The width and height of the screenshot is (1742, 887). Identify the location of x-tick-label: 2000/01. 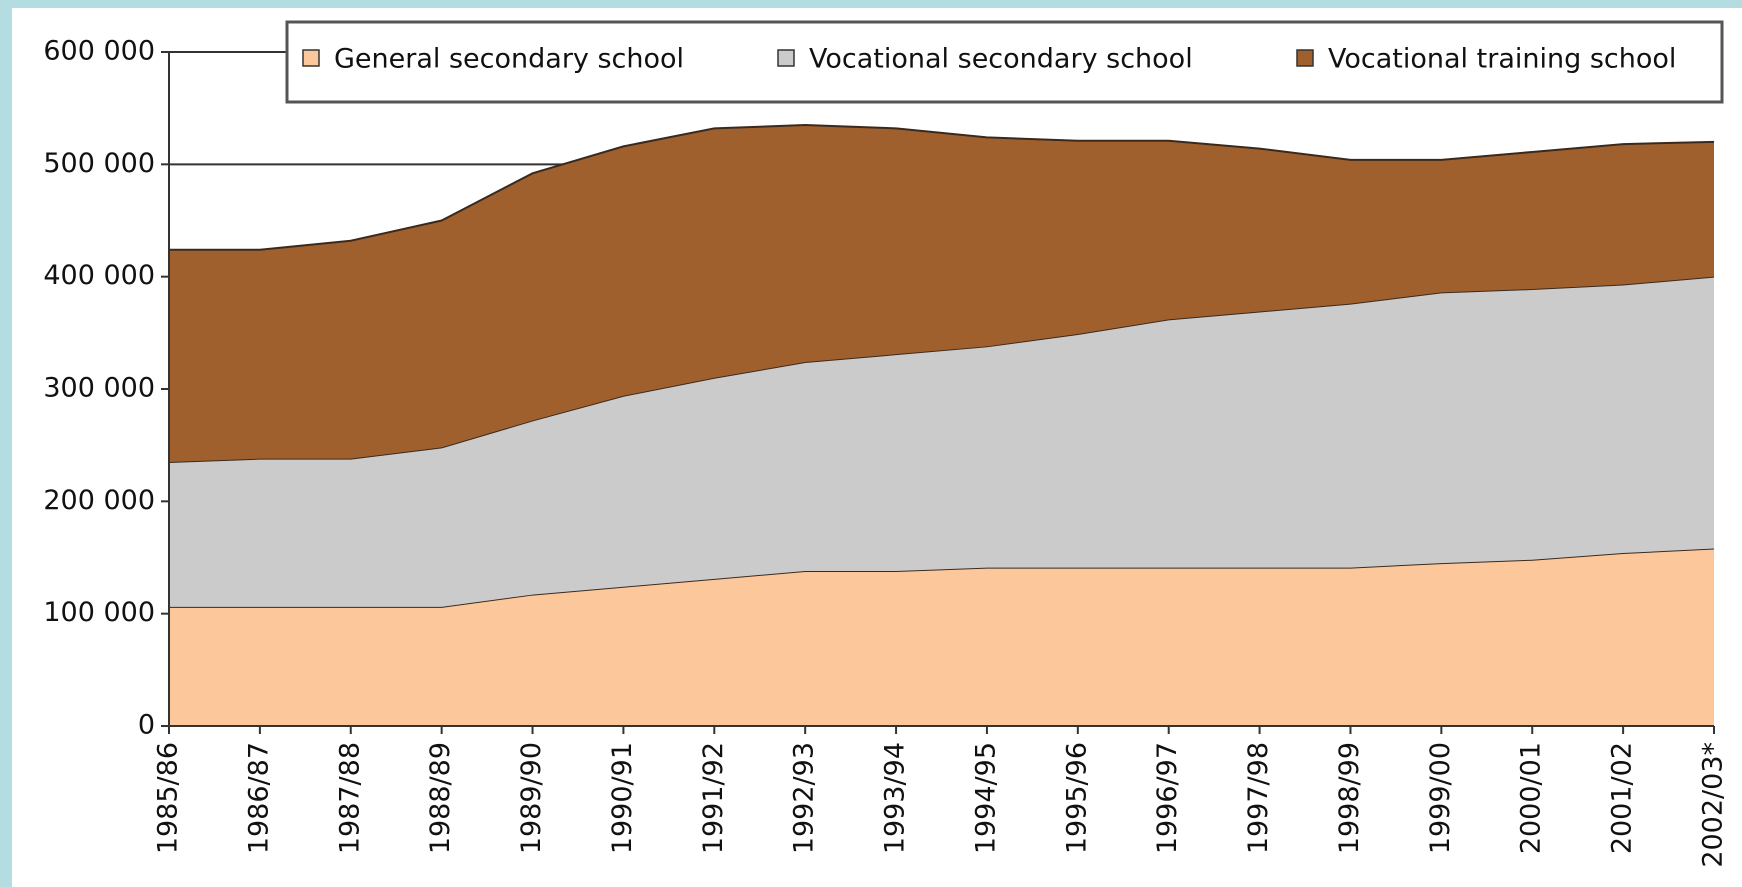
(1531, 798).